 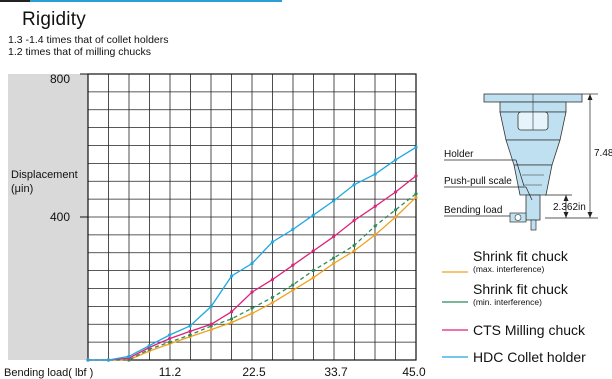 What do you see at coordinates (54, 19) in the screenshot?
I see `chart-title: Rigidity` at bounding box center [54, 19].